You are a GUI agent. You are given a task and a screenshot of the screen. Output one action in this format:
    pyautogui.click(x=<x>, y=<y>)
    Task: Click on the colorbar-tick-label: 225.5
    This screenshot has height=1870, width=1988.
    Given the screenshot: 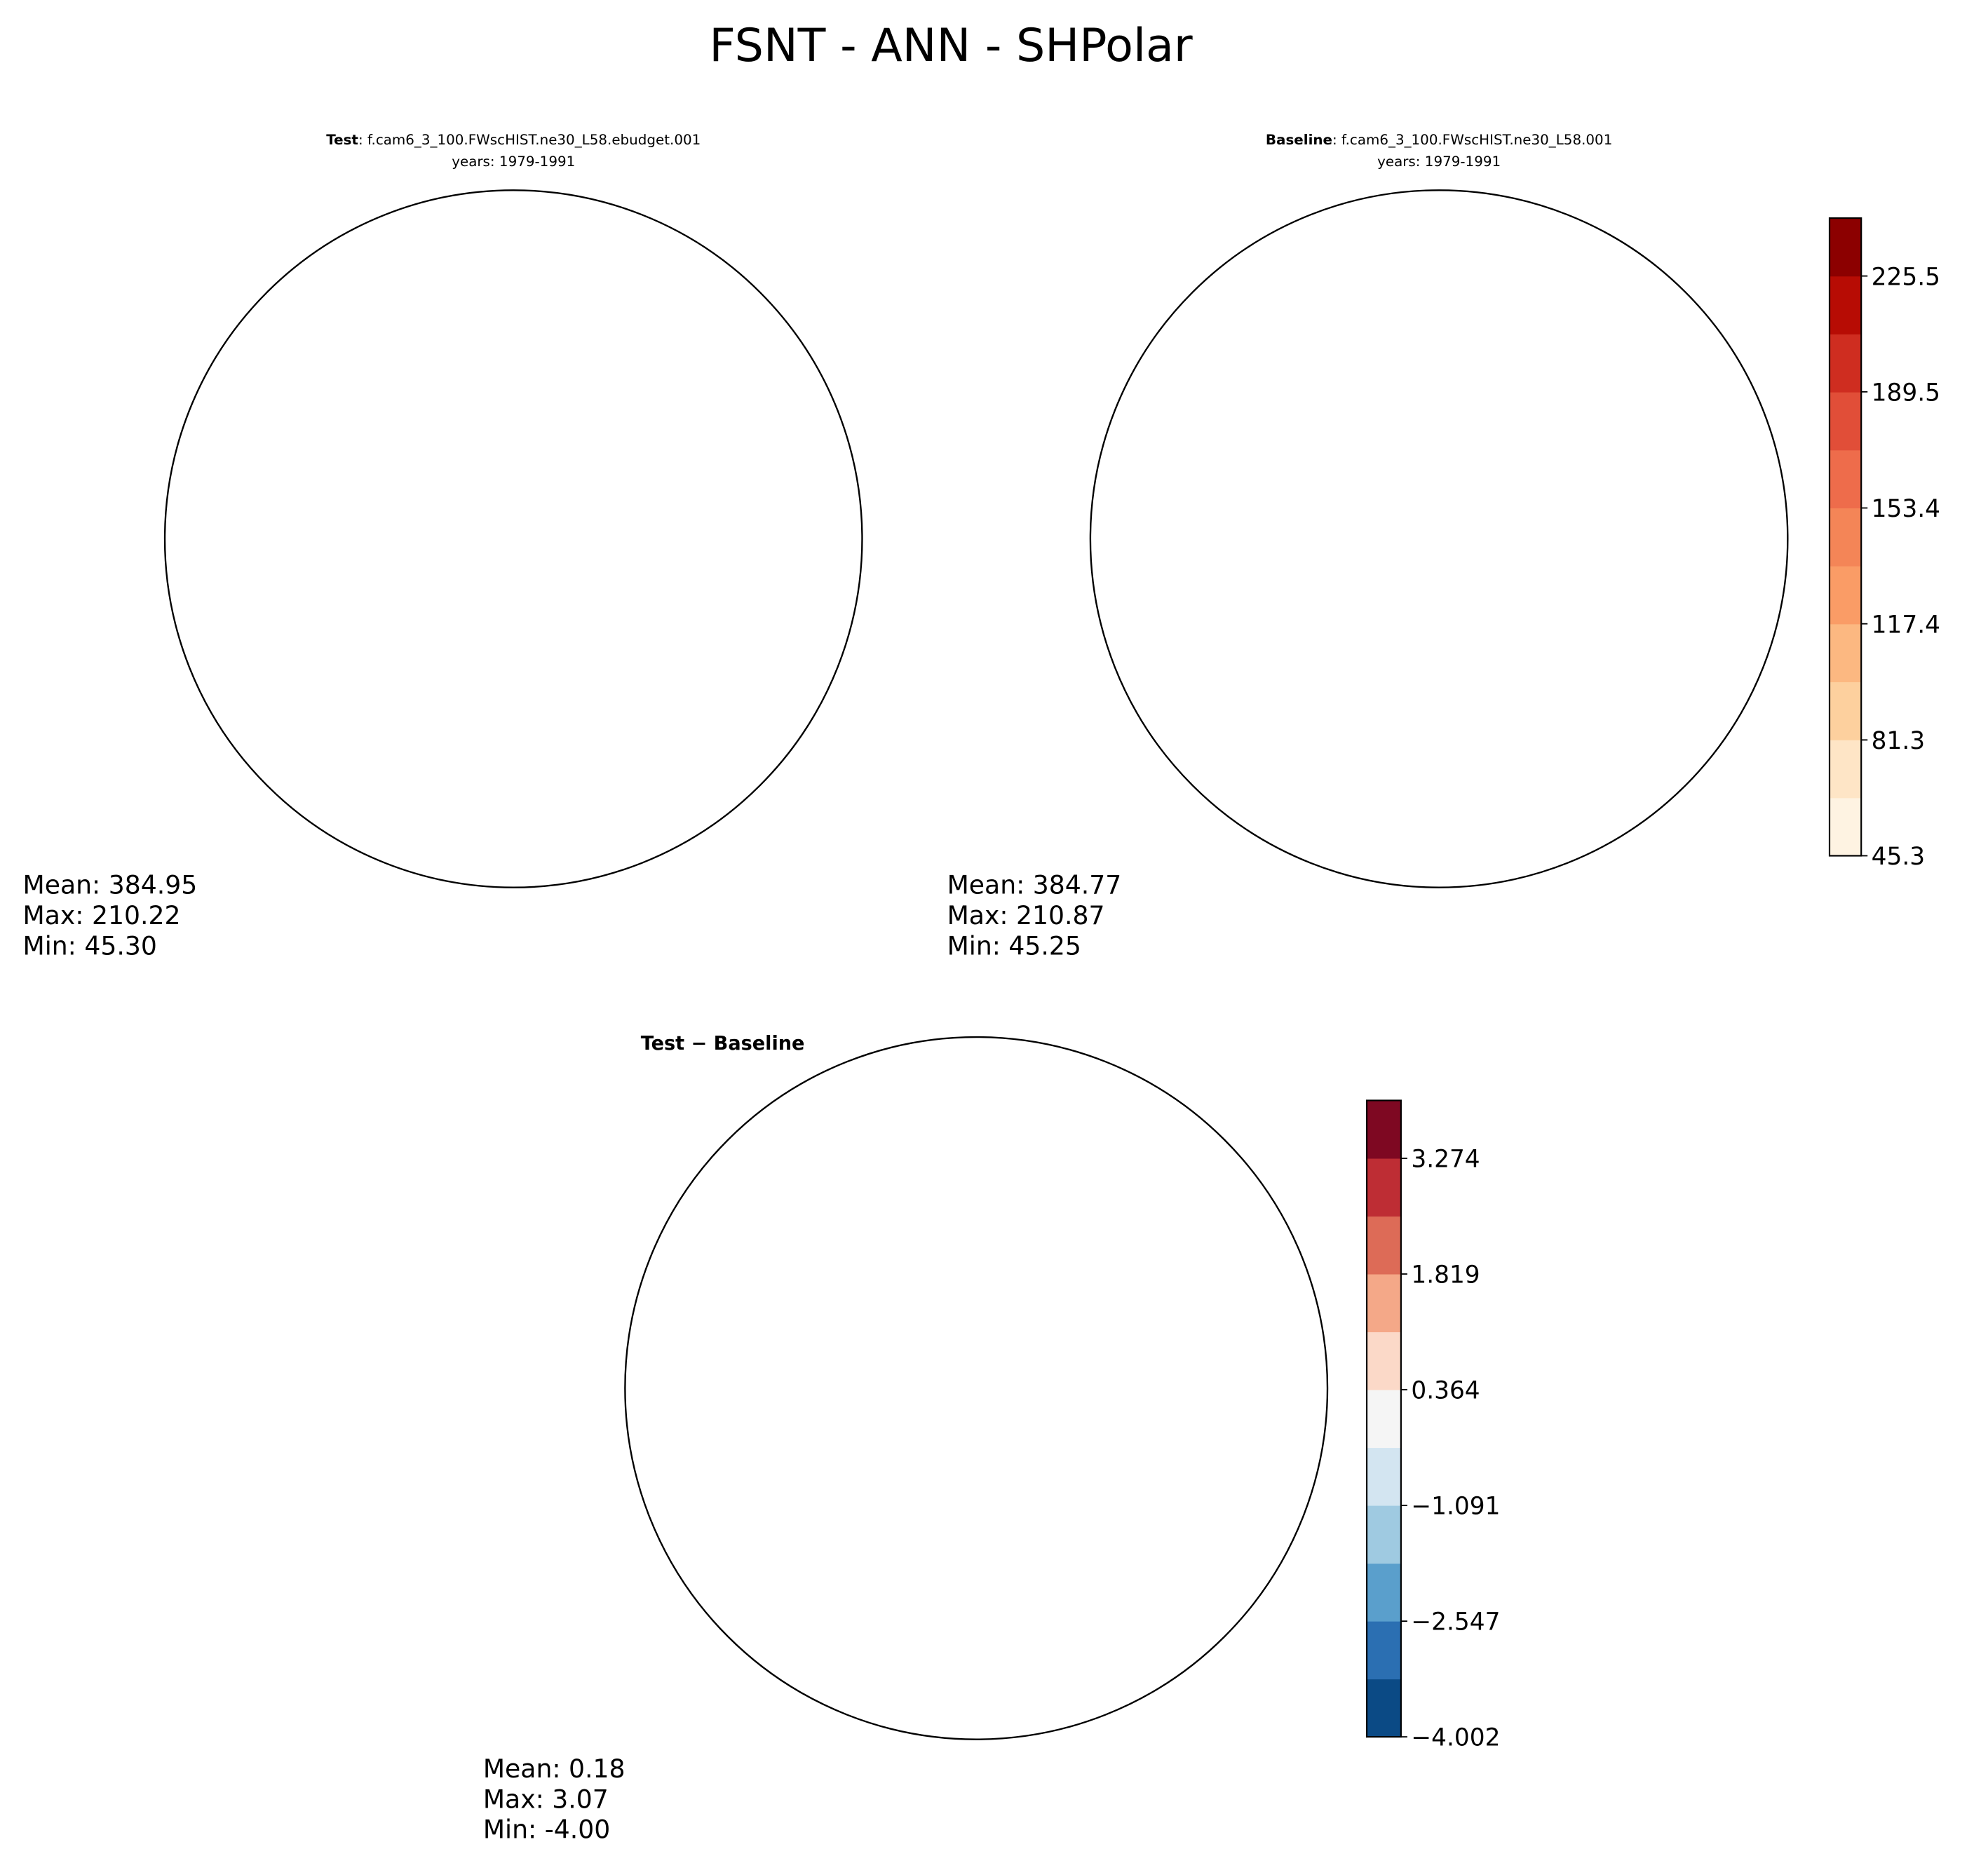 What is the action you would take?
    pyautogui.click(x=1906, y=277)
    